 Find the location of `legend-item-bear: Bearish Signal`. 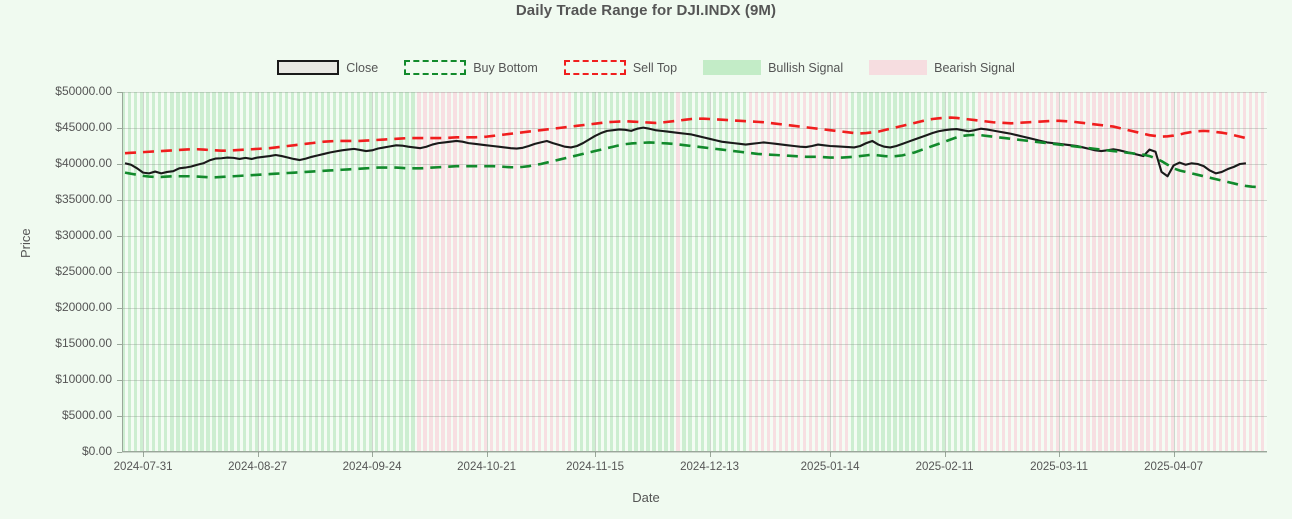

legend-item-bear: Bearish Signal is located at coordinates (942, 67).